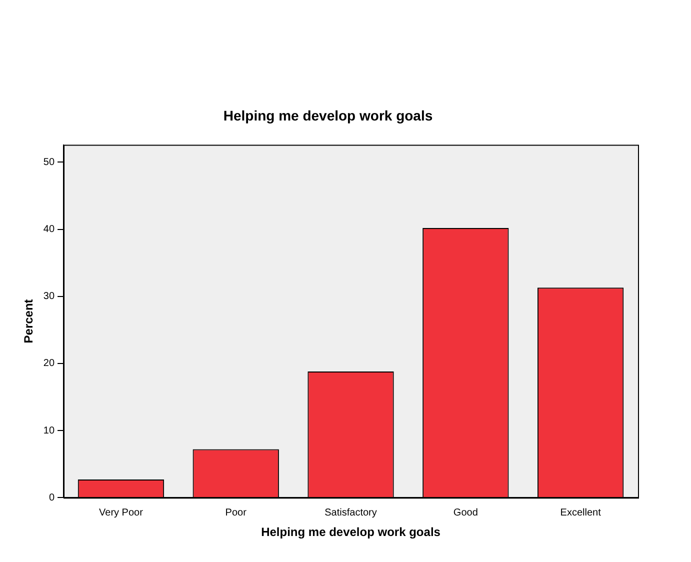 Image resolution: width=691 pixels, height=562 pixels. What do you see at coordinates (49, 430) in the screenshot?
I see `y-tick-label: 10` at bounding box center [49, 430].